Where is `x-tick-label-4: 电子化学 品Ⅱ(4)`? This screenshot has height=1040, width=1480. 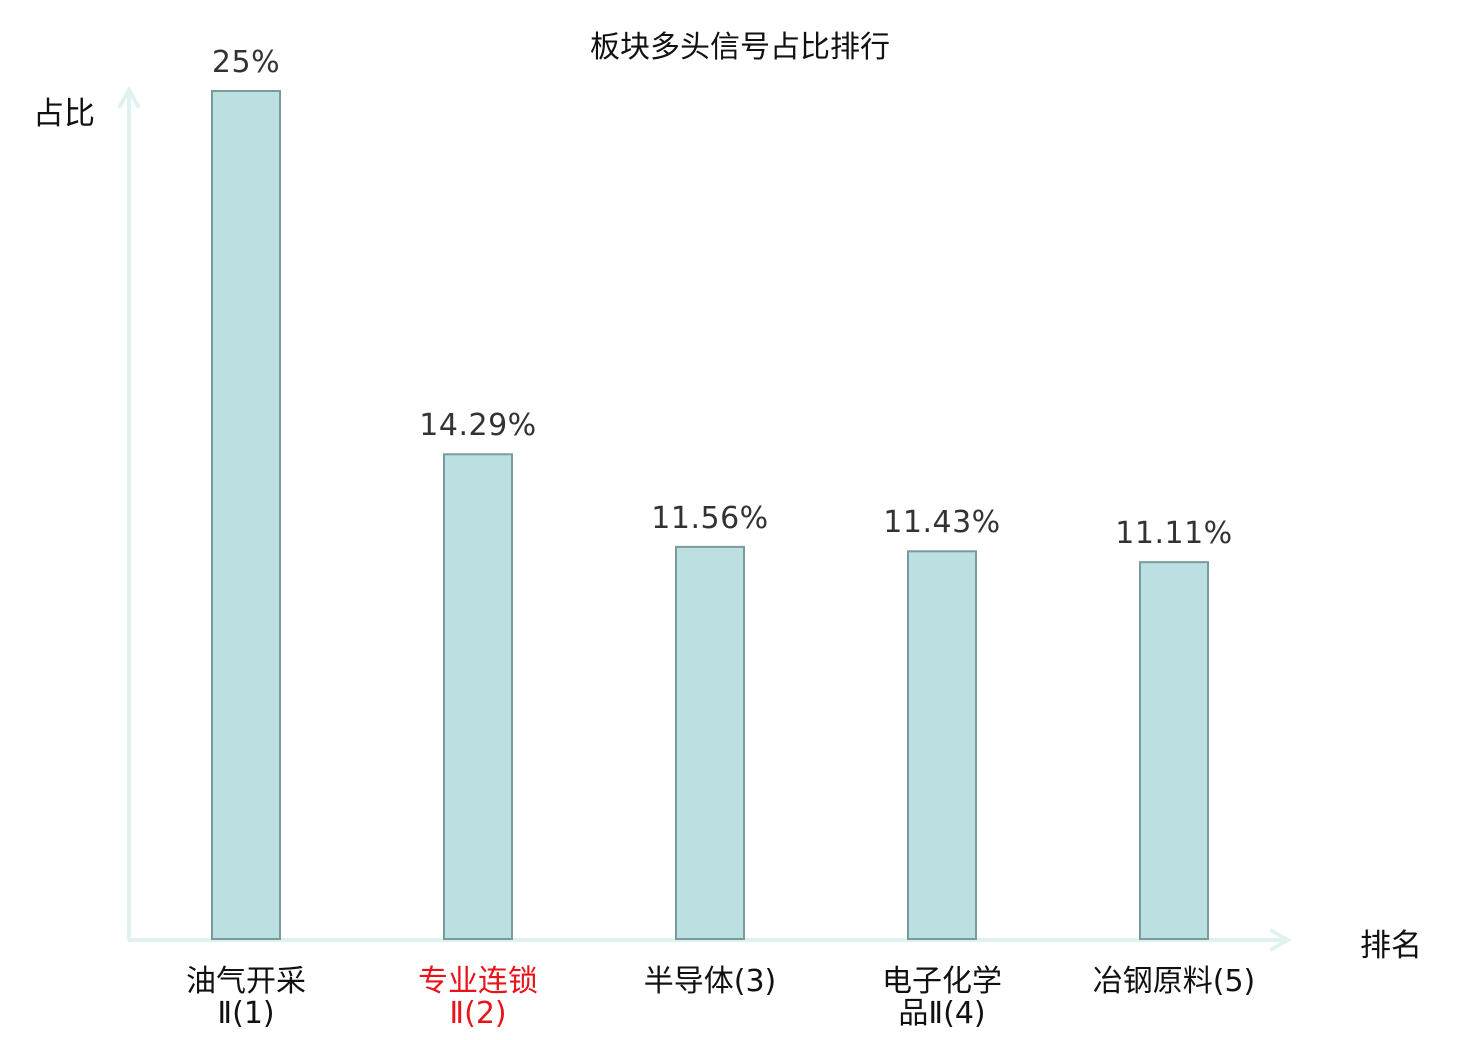 x-tick-label-4: 电子化学 品Ⅱ(4) is located at coordinates (942, 998).